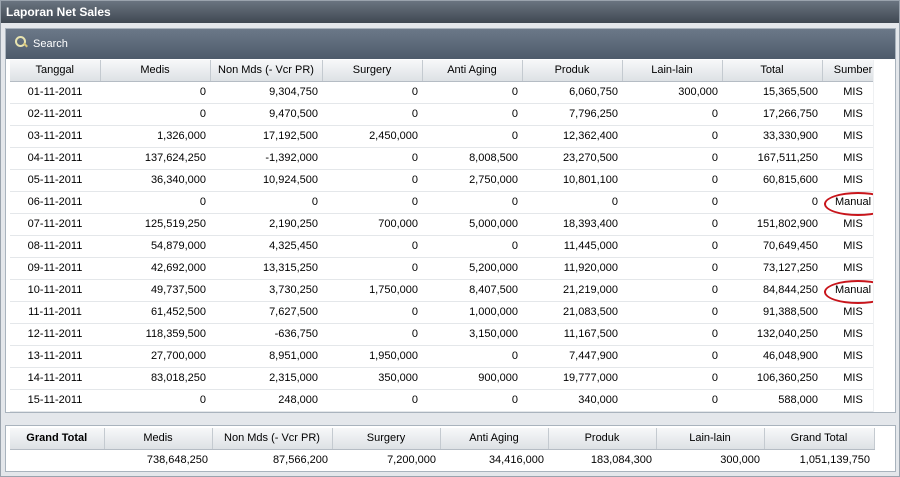 The height and width of the screenshot is (477, 900). What do you see at coordinates (621, 460) in the screenshot?
I see `gt-value-produk: 183,084,300` at bounding box center [621, 460].